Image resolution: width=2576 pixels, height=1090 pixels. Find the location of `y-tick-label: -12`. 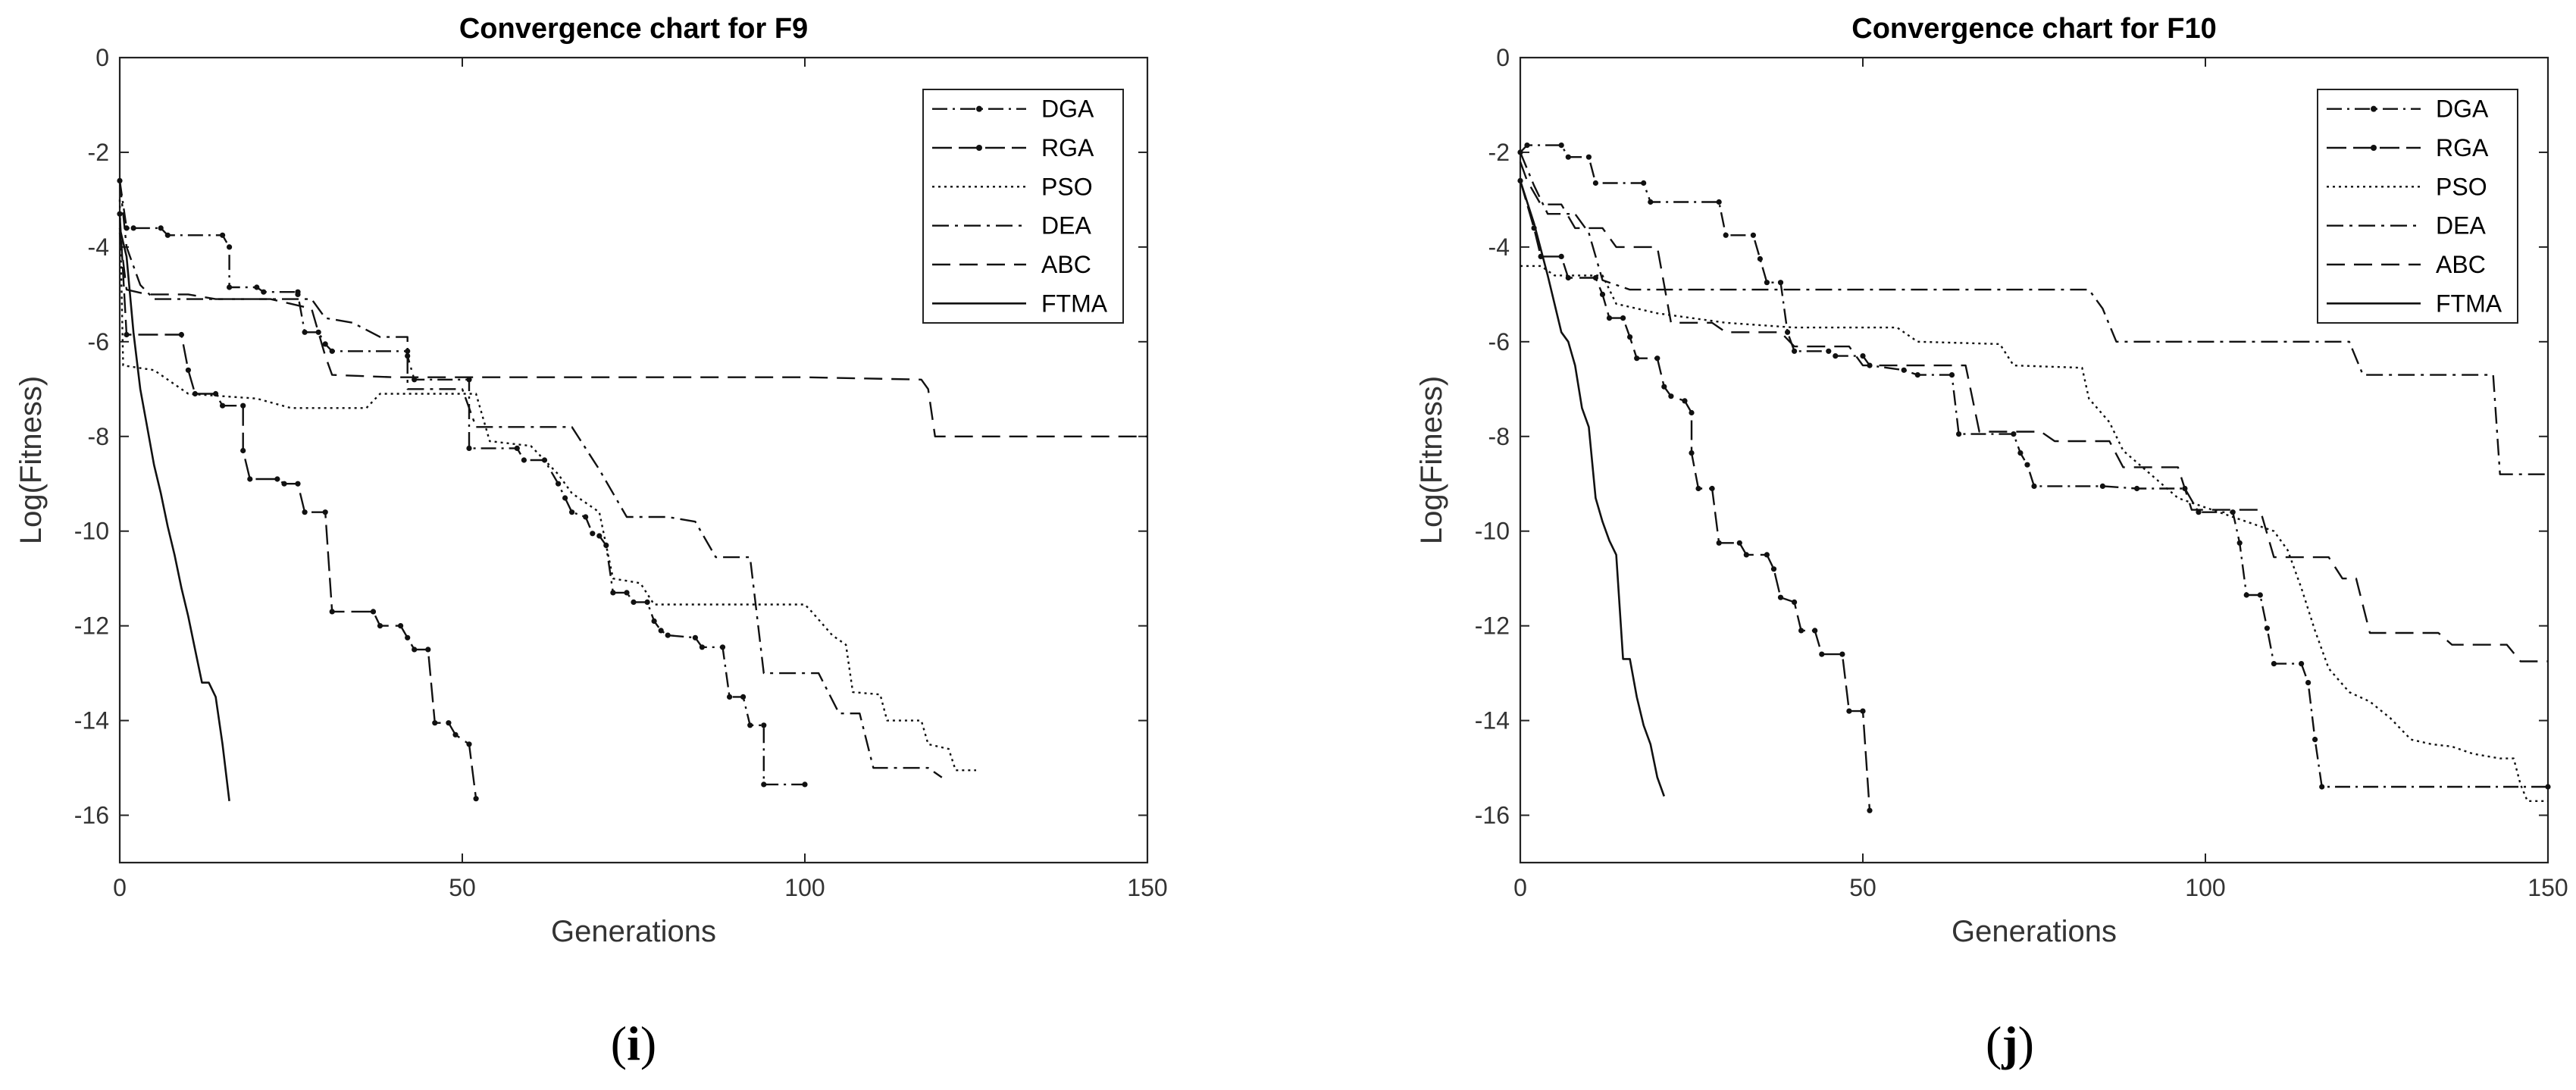

y-tick-label: -12 is located at coordinates (91, 626).